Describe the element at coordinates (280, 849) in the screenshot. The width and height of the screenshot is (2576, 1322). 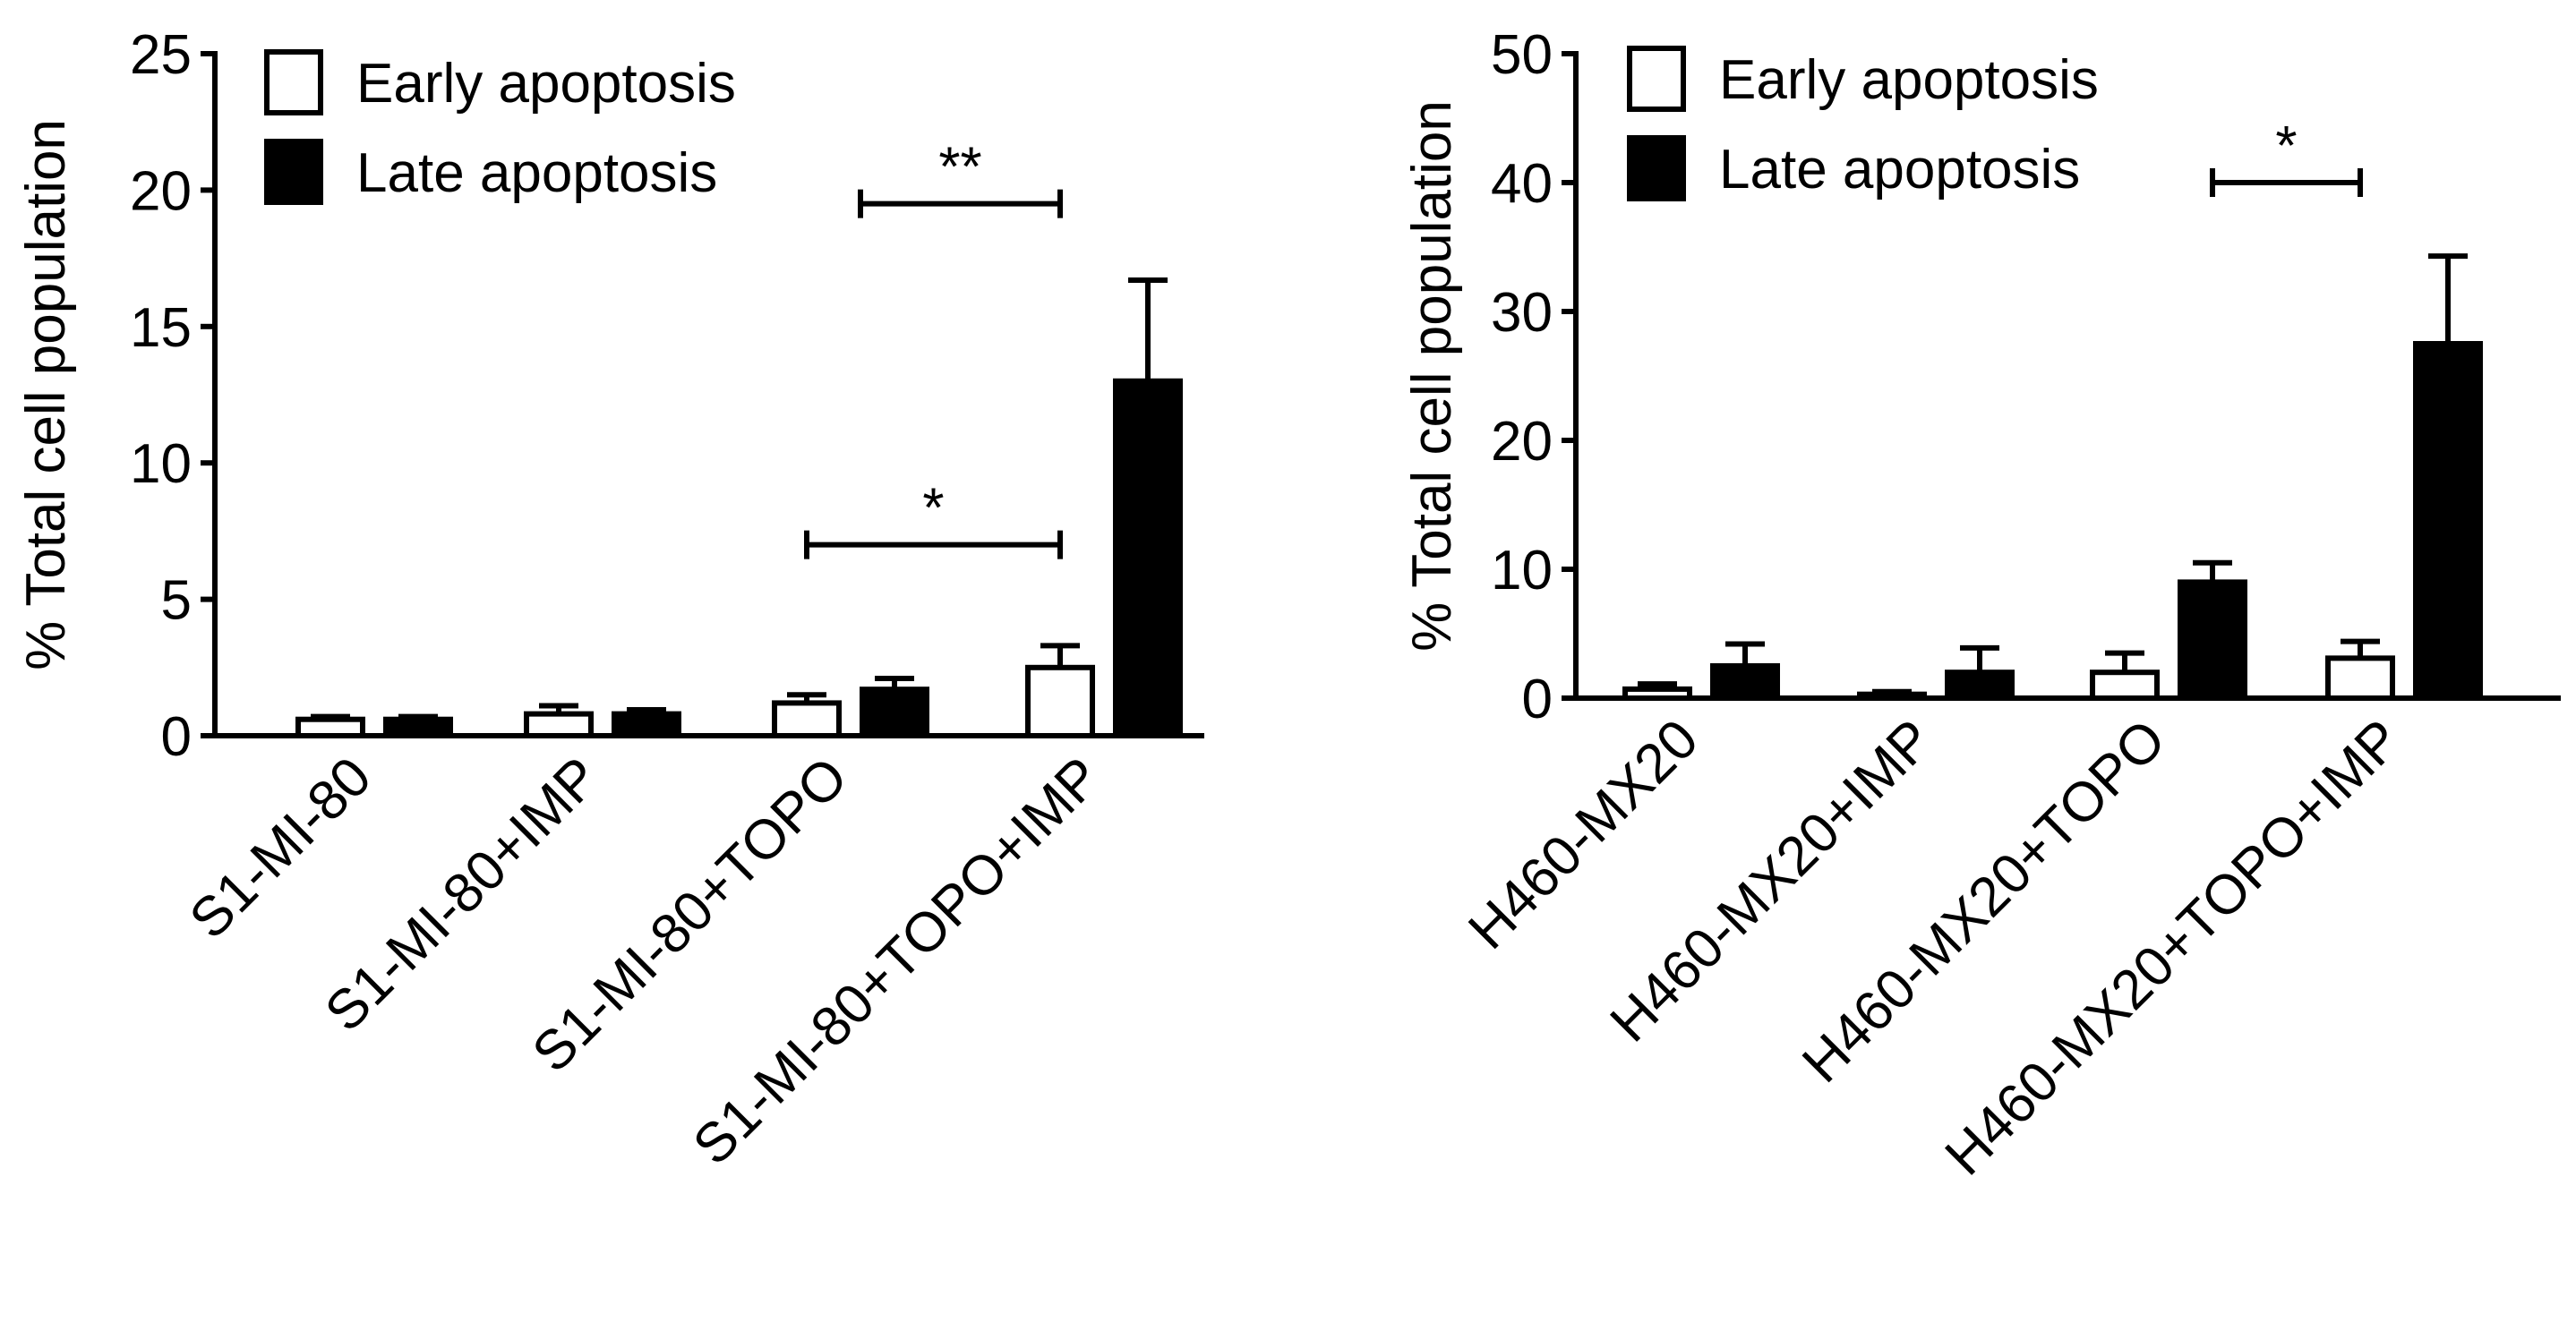
I see `x-tick-label: S1-MI-80` at that location.